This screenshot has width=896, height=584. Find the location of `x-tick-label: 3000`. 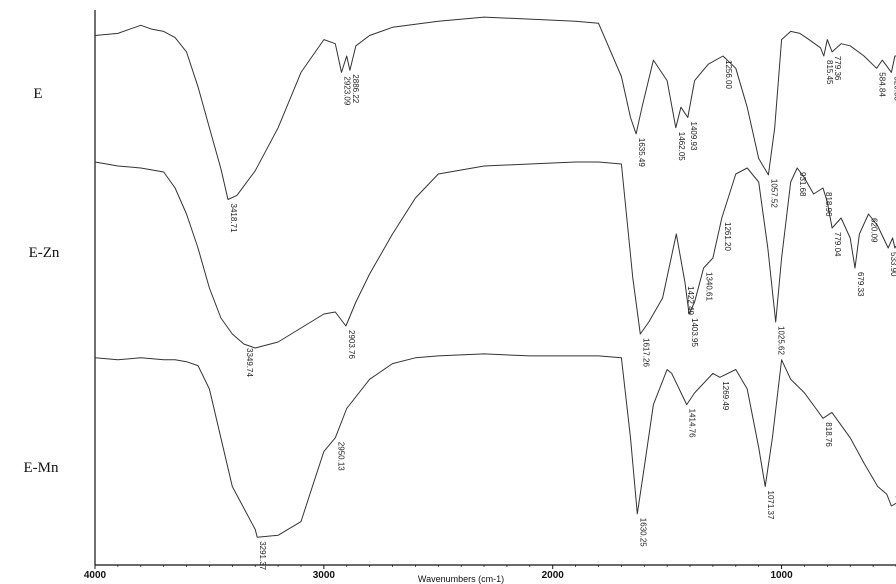

x-tick-label: 3000 is located at coordinates (324, 575).